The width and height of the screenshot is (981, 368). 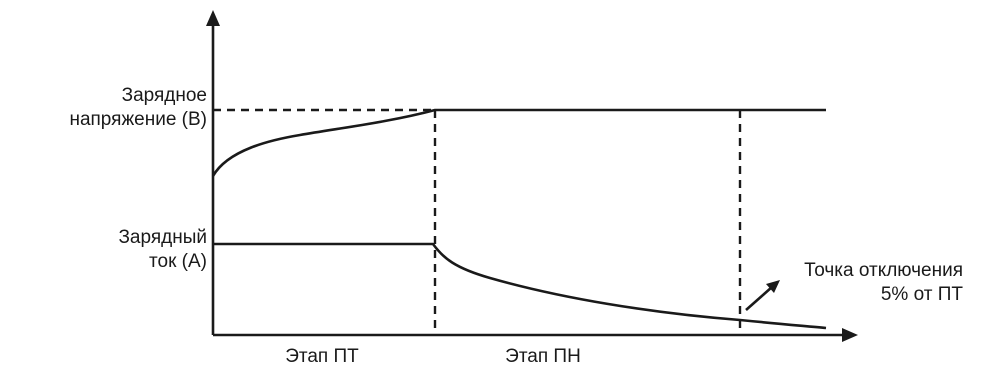 I want to click on voltage-label-line1: Зарядное, so click(x=164, y=95).